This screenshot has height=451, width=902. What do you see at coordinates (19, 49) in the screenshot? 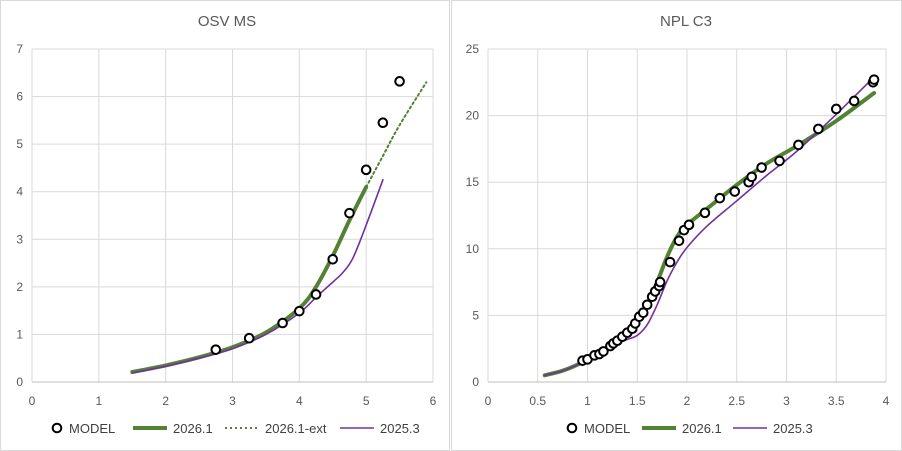
I see `y-tick-label: 7` at bounding box center [19, 49].